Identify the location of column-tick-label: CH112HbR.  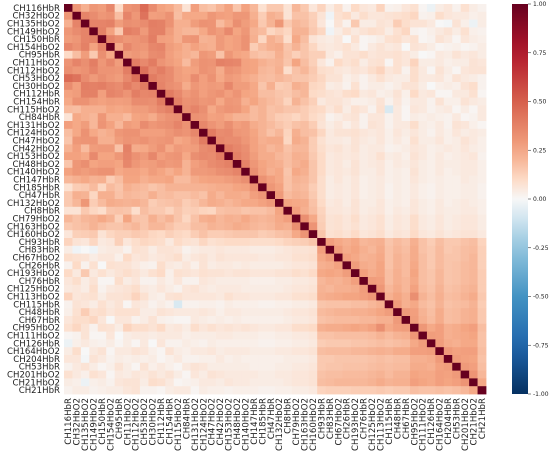
(162, 421).